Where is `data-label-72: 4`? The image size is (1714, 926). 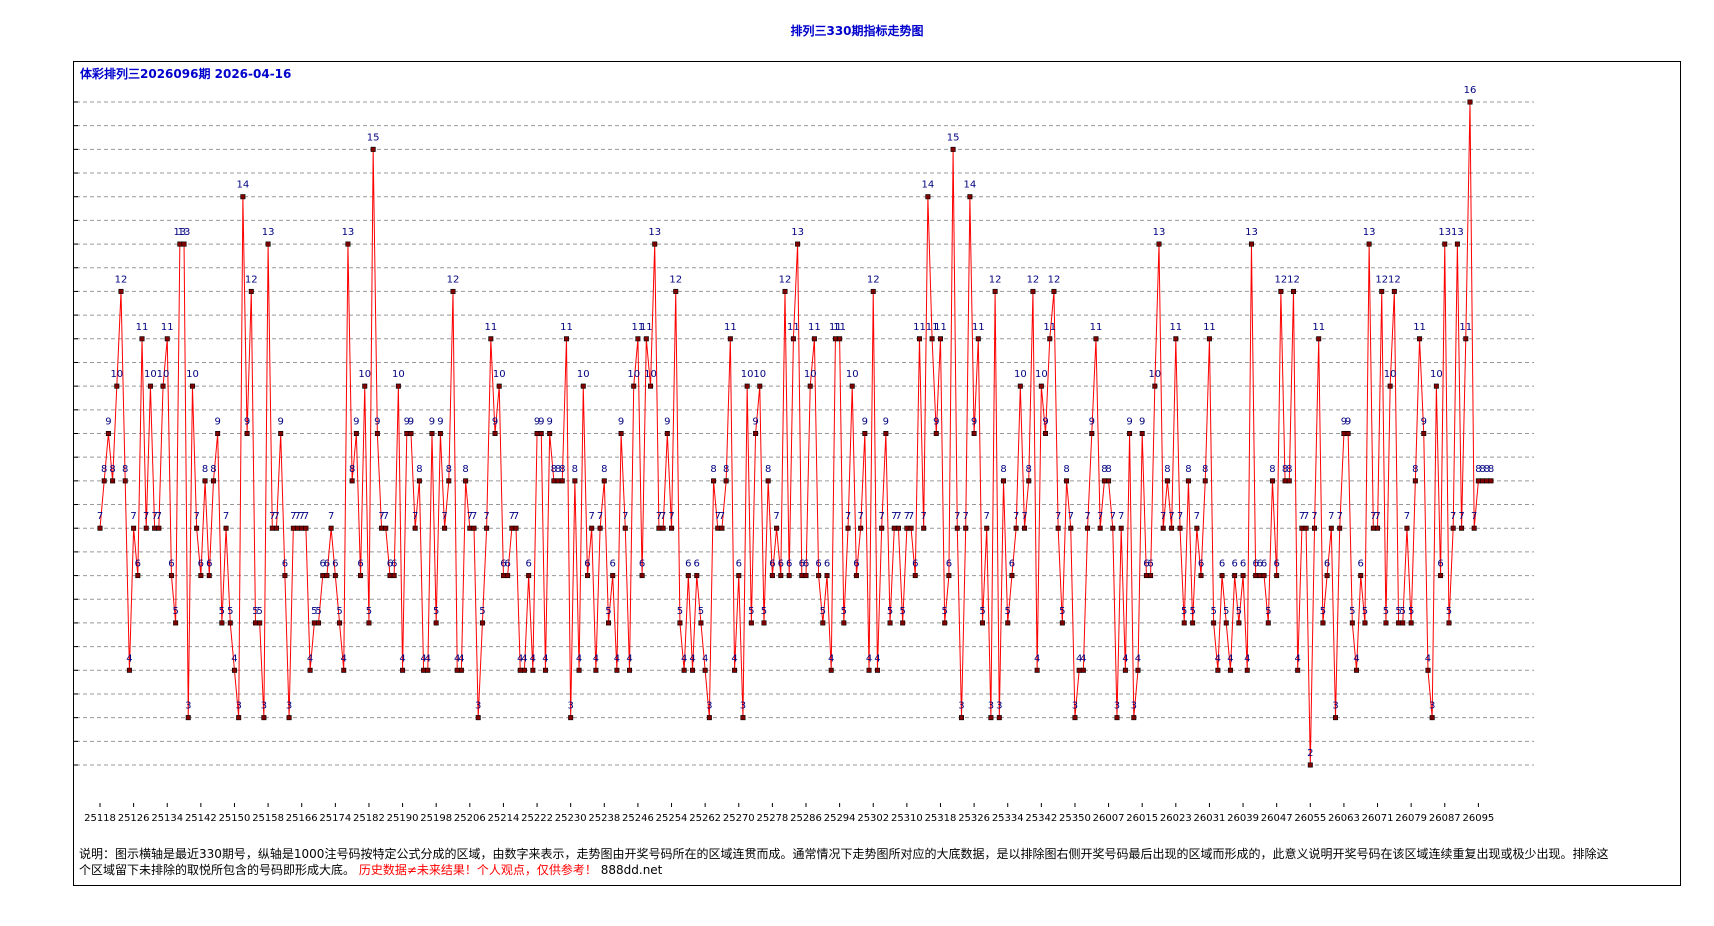 data-label-72: 4 is located at coordinates (402, 658).